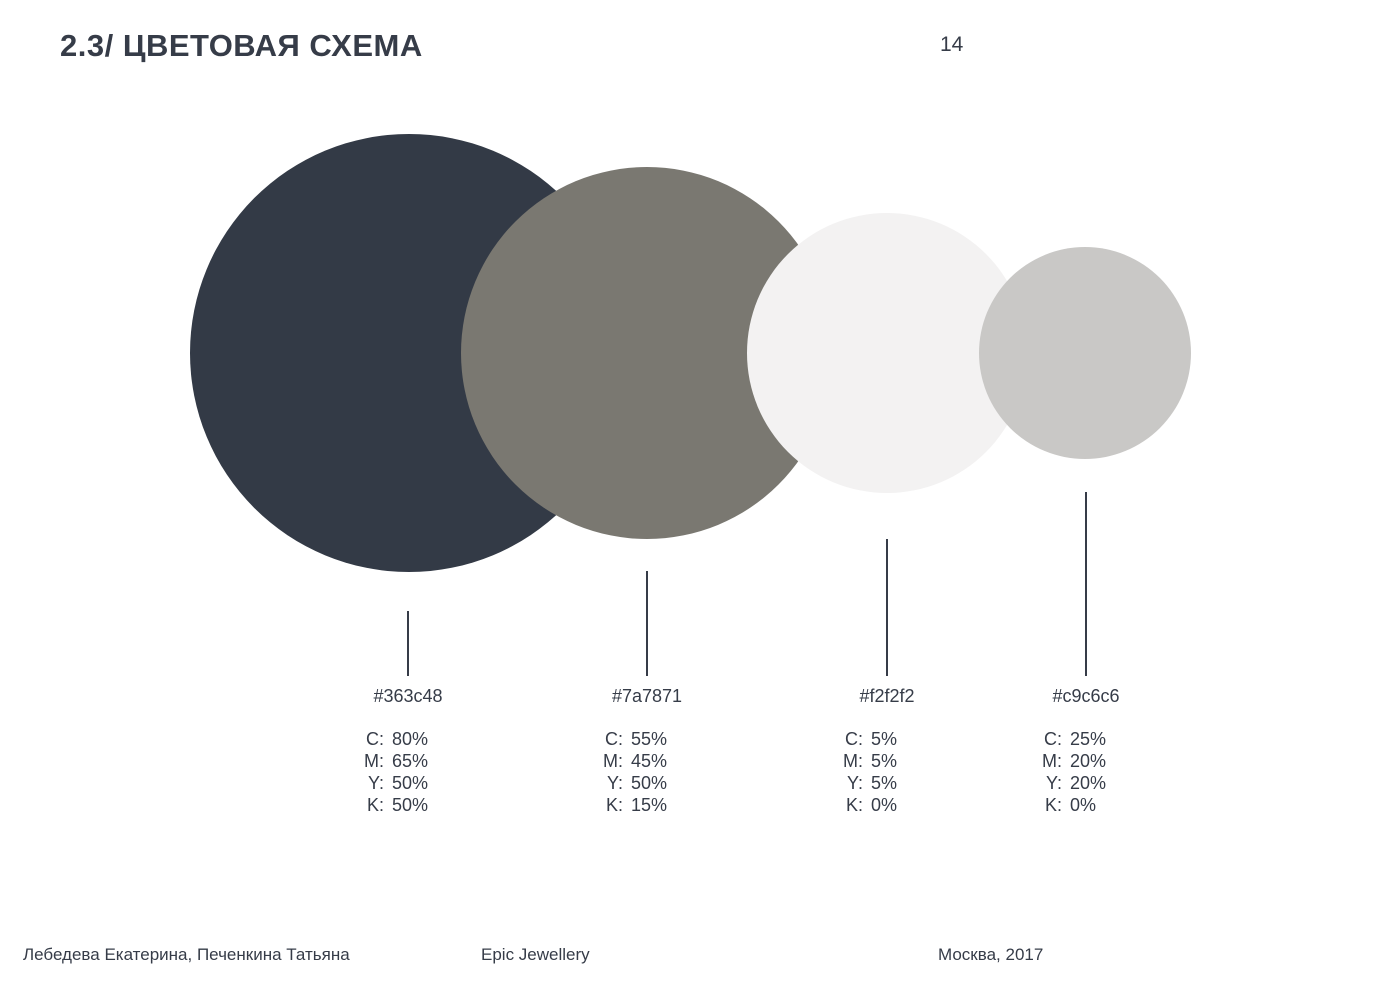  I want to click on cmyk-row: M: 65%, so click(408, 761).